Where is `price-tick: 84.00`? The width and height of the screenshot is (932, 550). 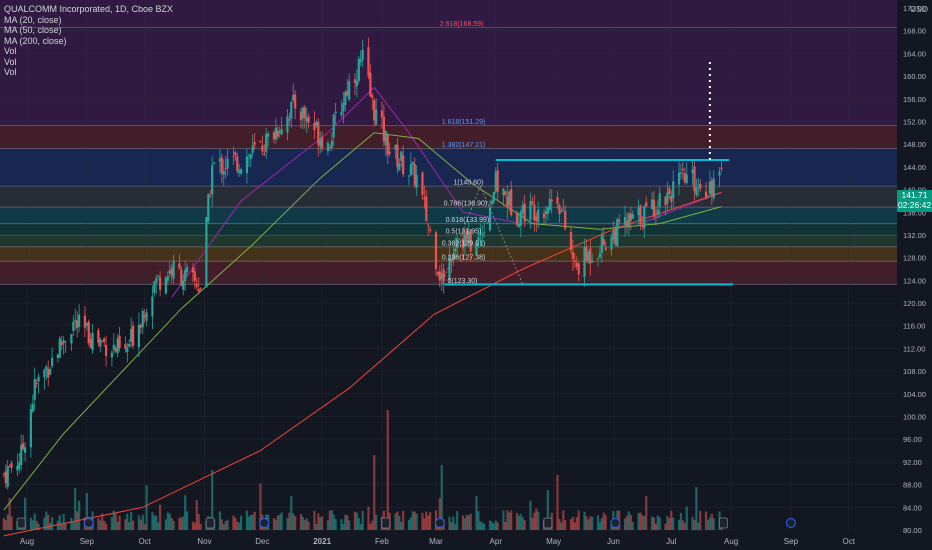
price-tick: 84.00 is located at coordinates (912, 507).